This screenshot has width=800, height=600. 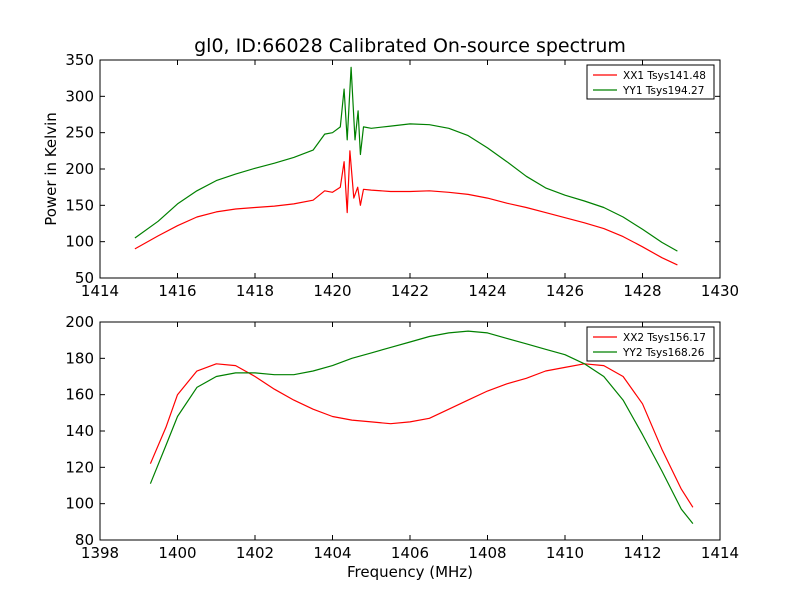 I want to click on y-tick-label: 300, so click(x=79, y=96).